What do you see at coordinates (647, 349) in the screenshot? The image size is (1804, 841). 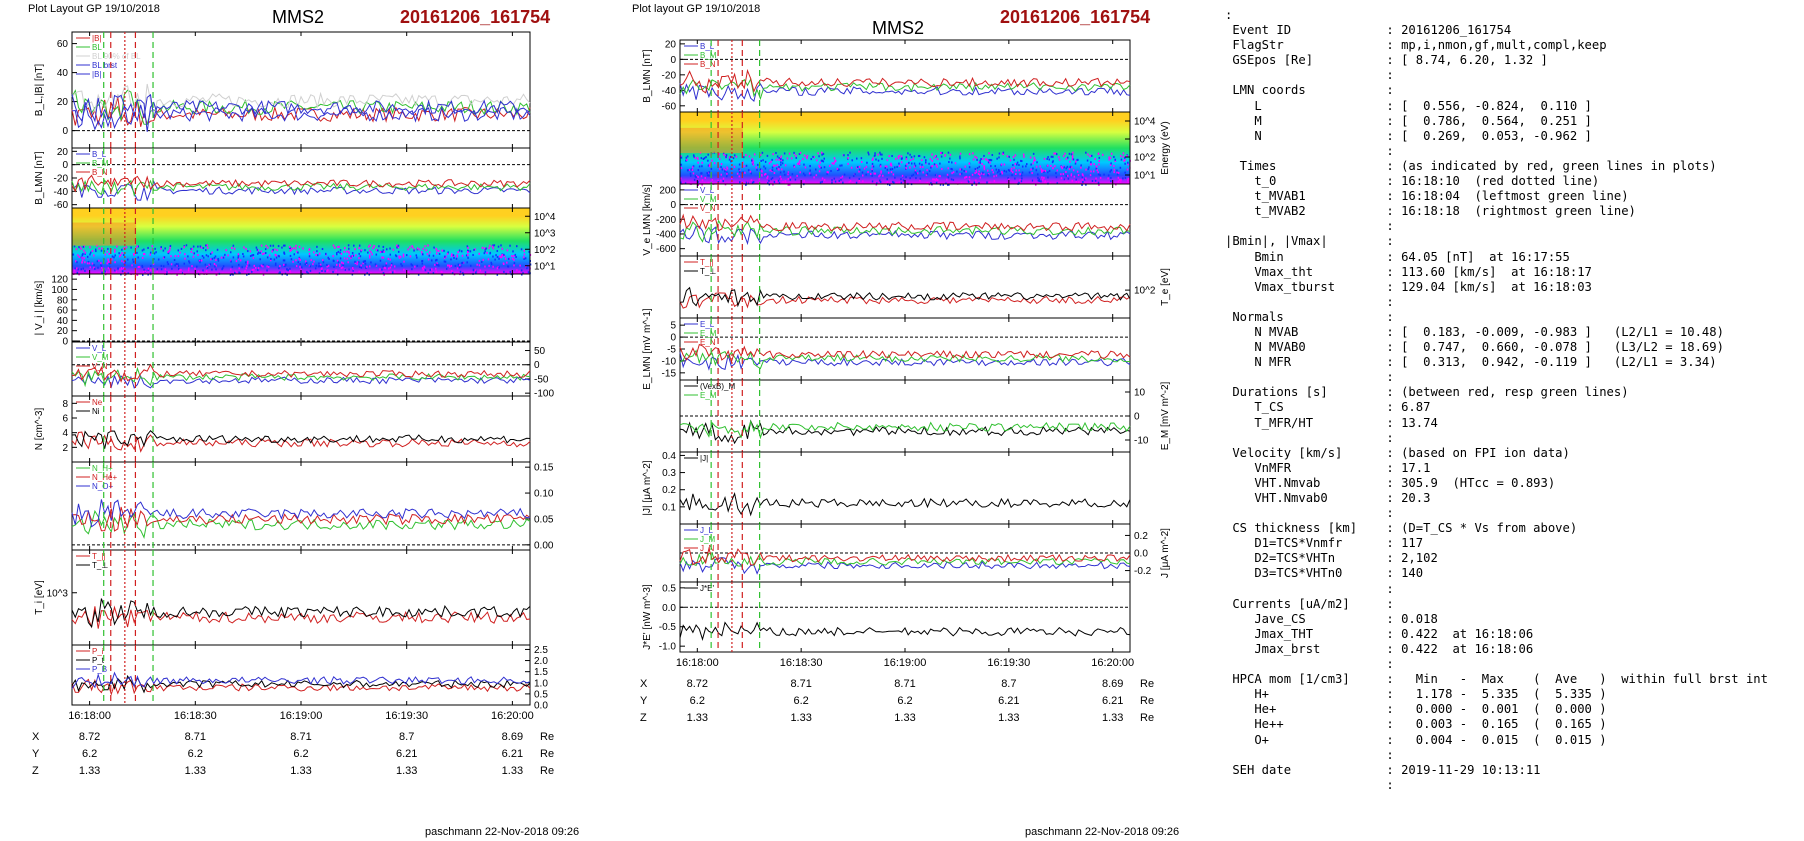 I see `y-axis-label: E_LMN [mV m^-1]` at bounding box center [647, 349].